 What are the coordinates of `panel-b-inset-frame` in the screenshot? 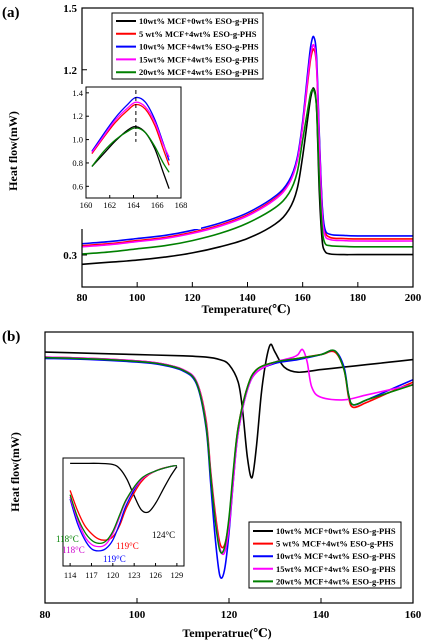 It's located at (123, 512).